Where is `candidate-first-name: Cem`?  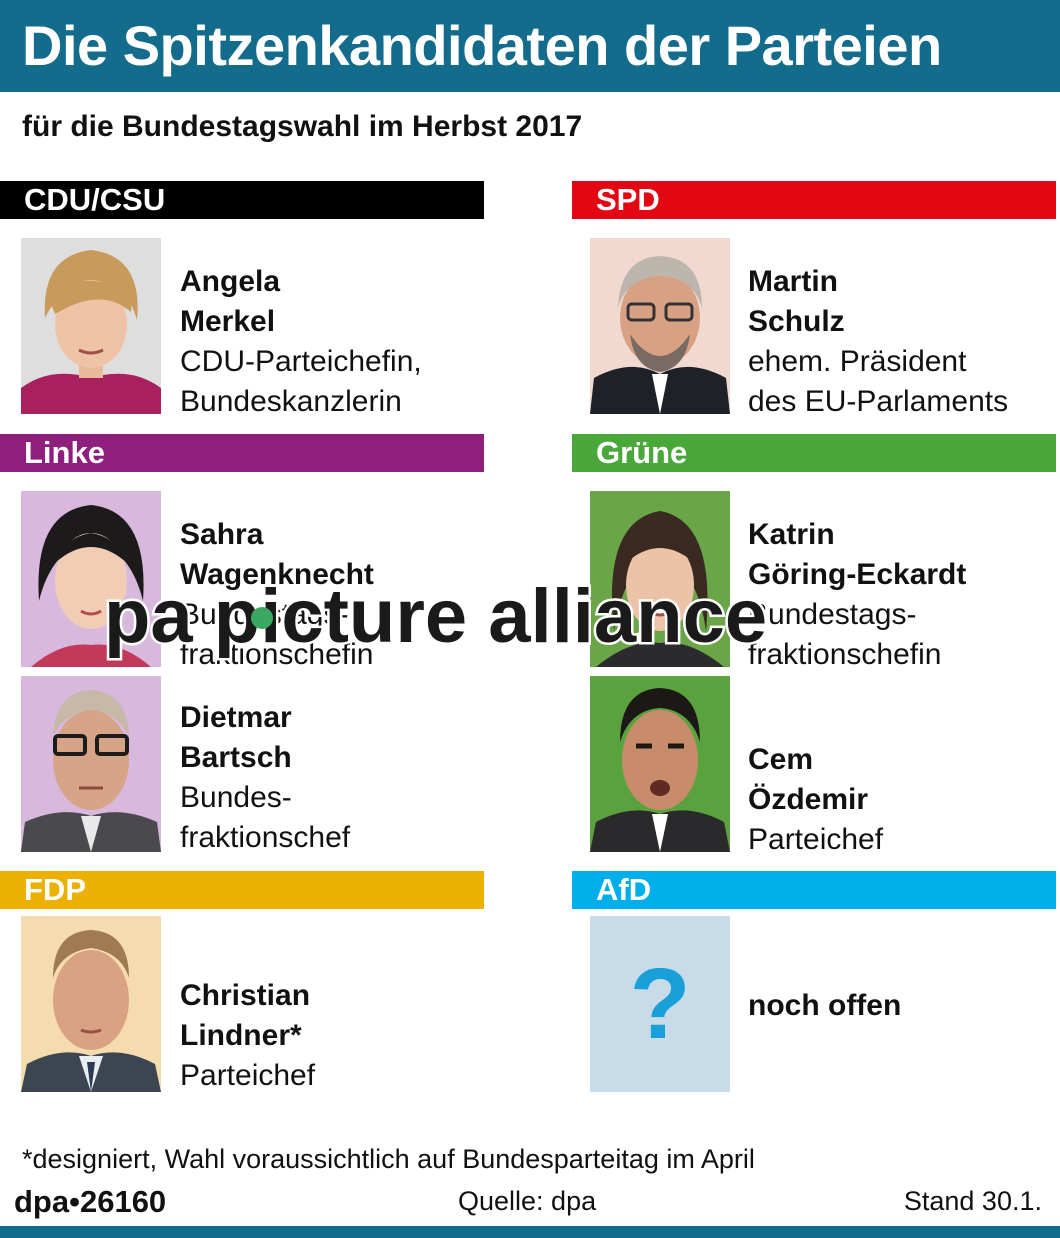 candidate-first-name: Cem is located at coordinates (781, 759).